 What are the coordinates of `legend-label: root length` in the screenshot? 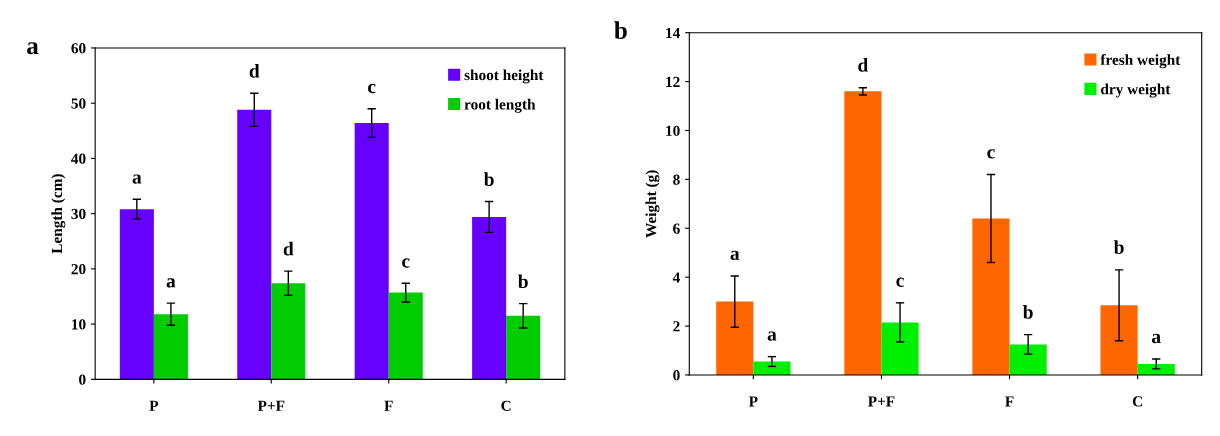 It's located at (500, 105).